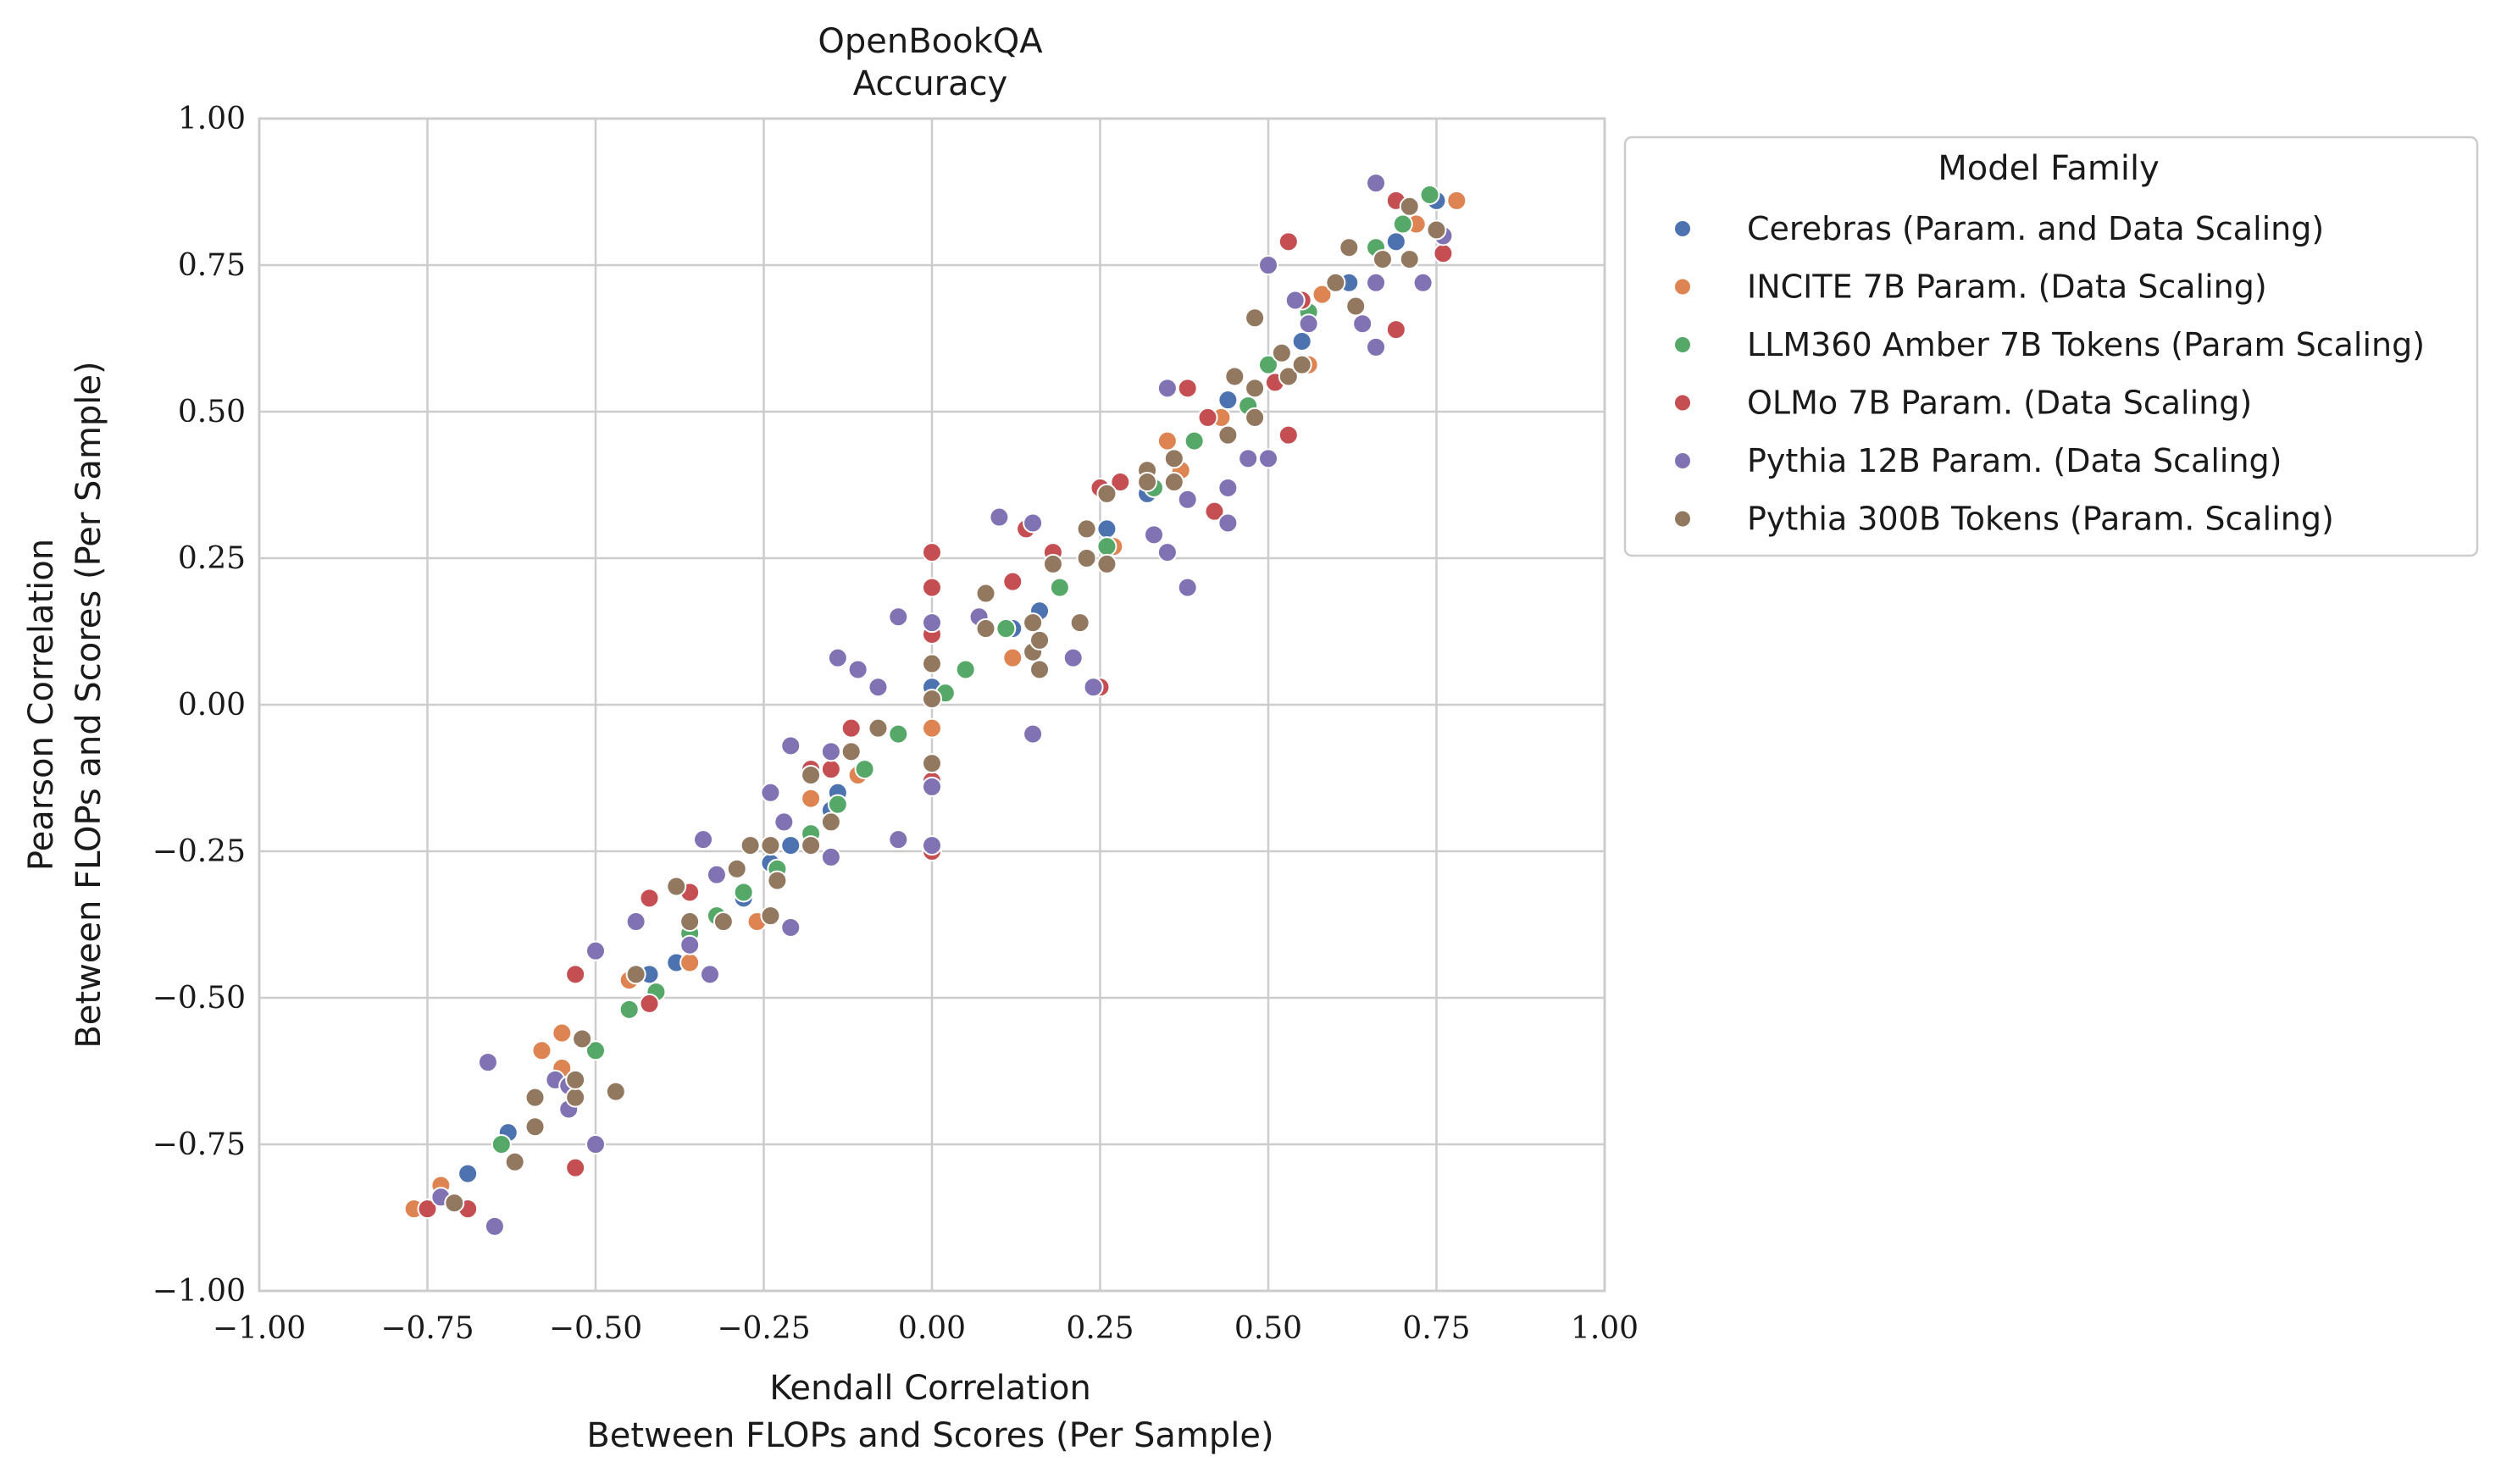 This screenshot has height=1484, width=2501. I want to click on chart-title-line-1: OpenBookQA, so click(930, 41).